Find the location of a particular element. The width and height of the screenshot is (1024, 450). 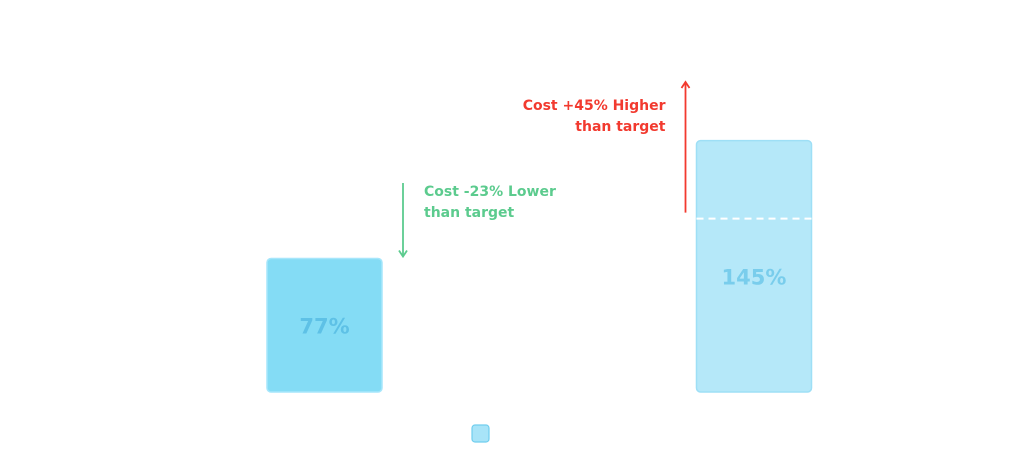

arrow-up-head is located at coordinates (685, 84).